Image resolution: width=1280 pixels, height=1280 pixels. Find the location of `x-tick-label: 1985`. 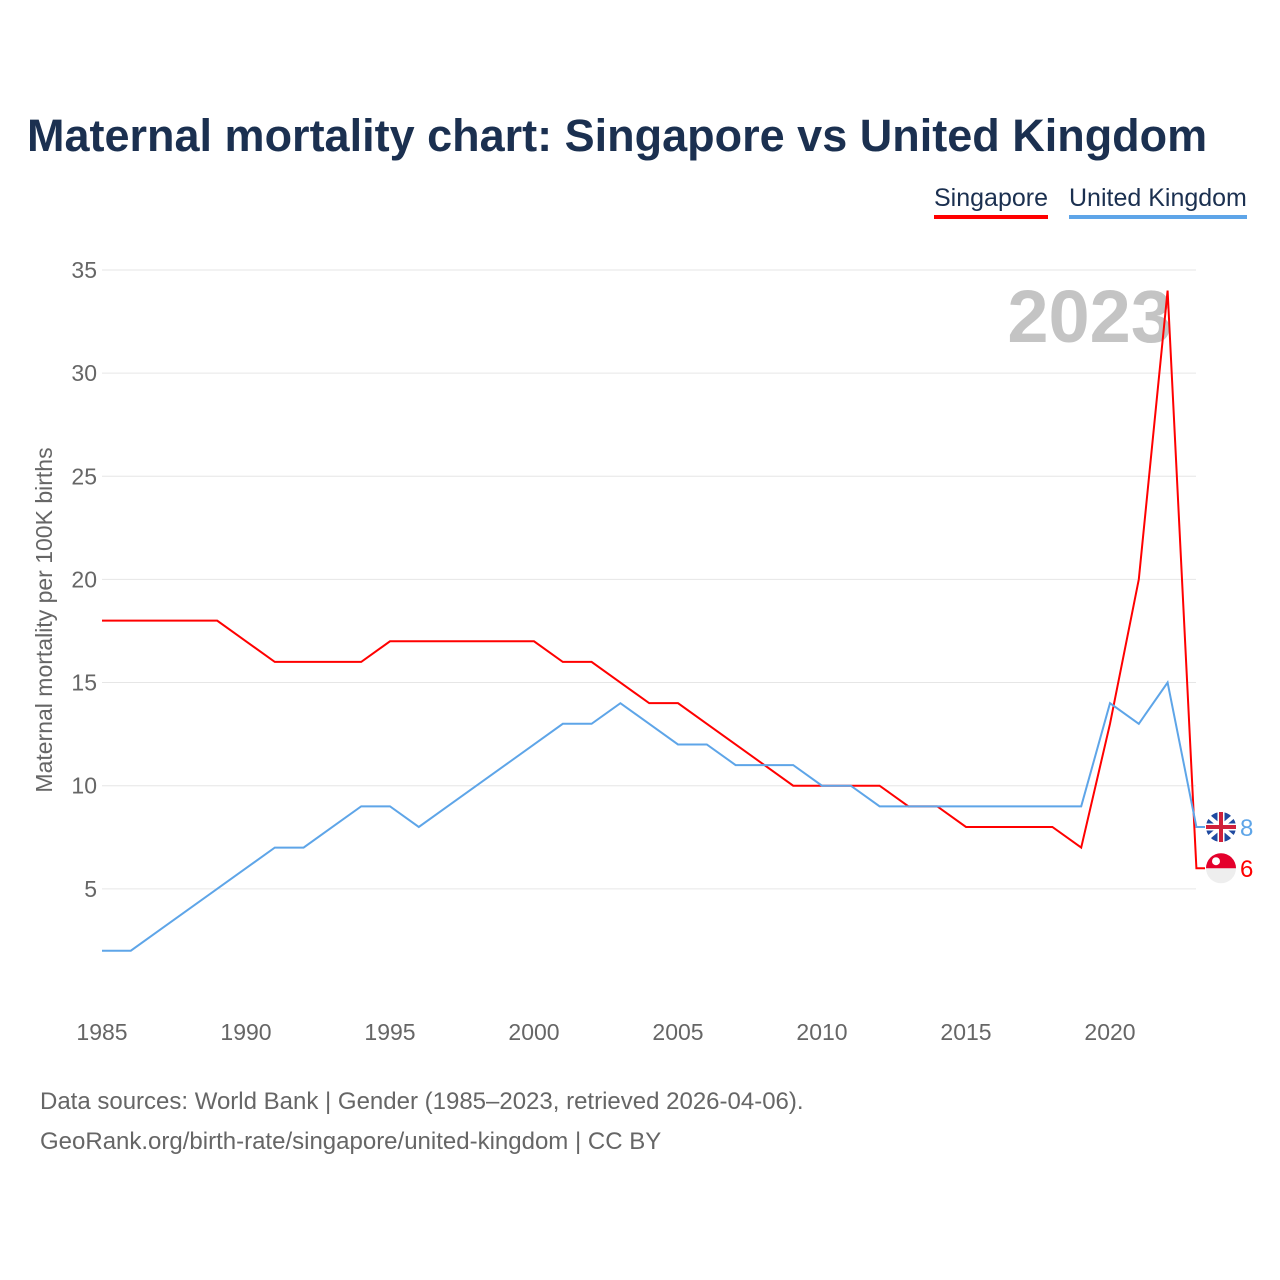

x-tick-label: 1985 is located at coordinates (101, 1032).